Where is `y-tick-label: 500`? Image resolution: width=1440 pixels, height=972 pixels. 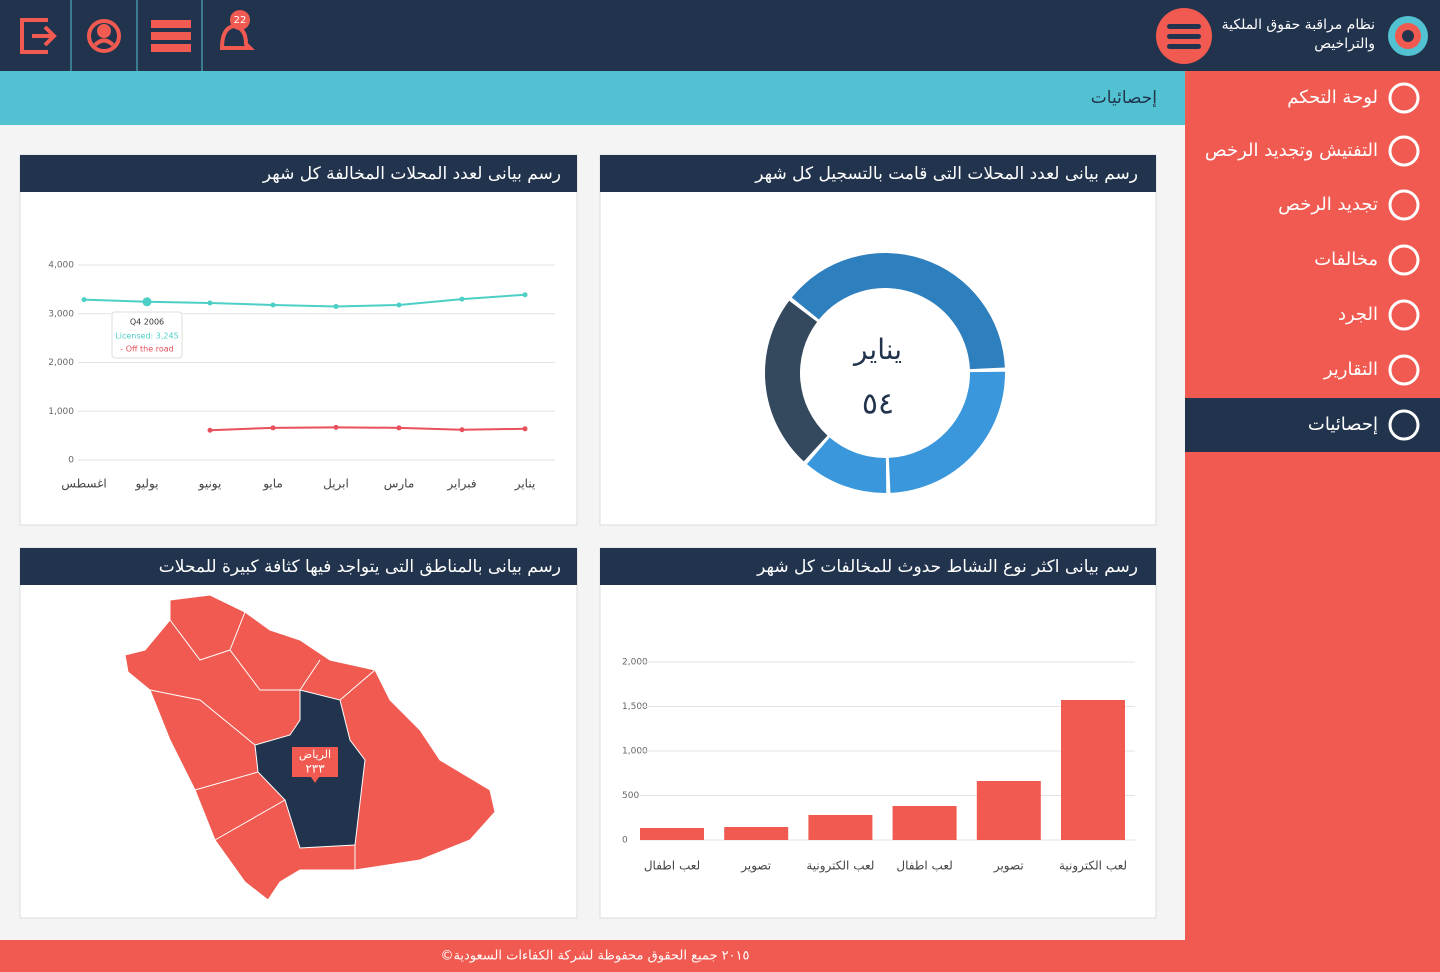
y-tick-label: 500 is located at coordinates (630, 796).